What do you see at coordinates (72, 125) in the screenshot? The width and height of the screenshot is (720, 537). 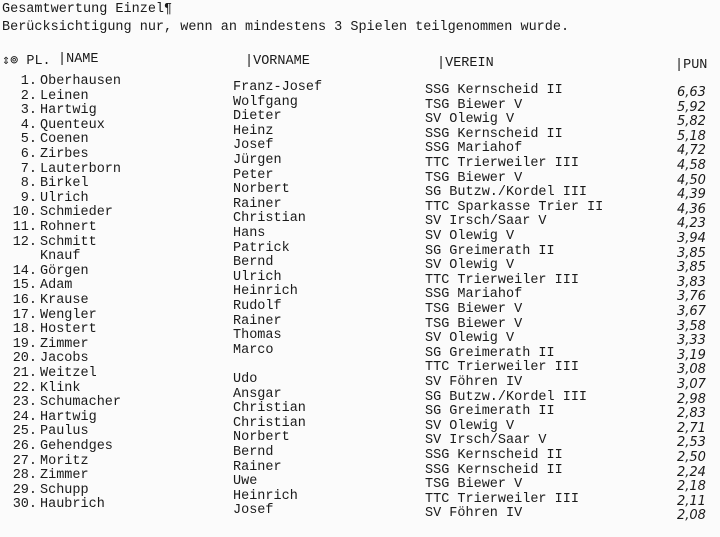 I see `cell-name: Quenteux` at bounding box center [72, 125].